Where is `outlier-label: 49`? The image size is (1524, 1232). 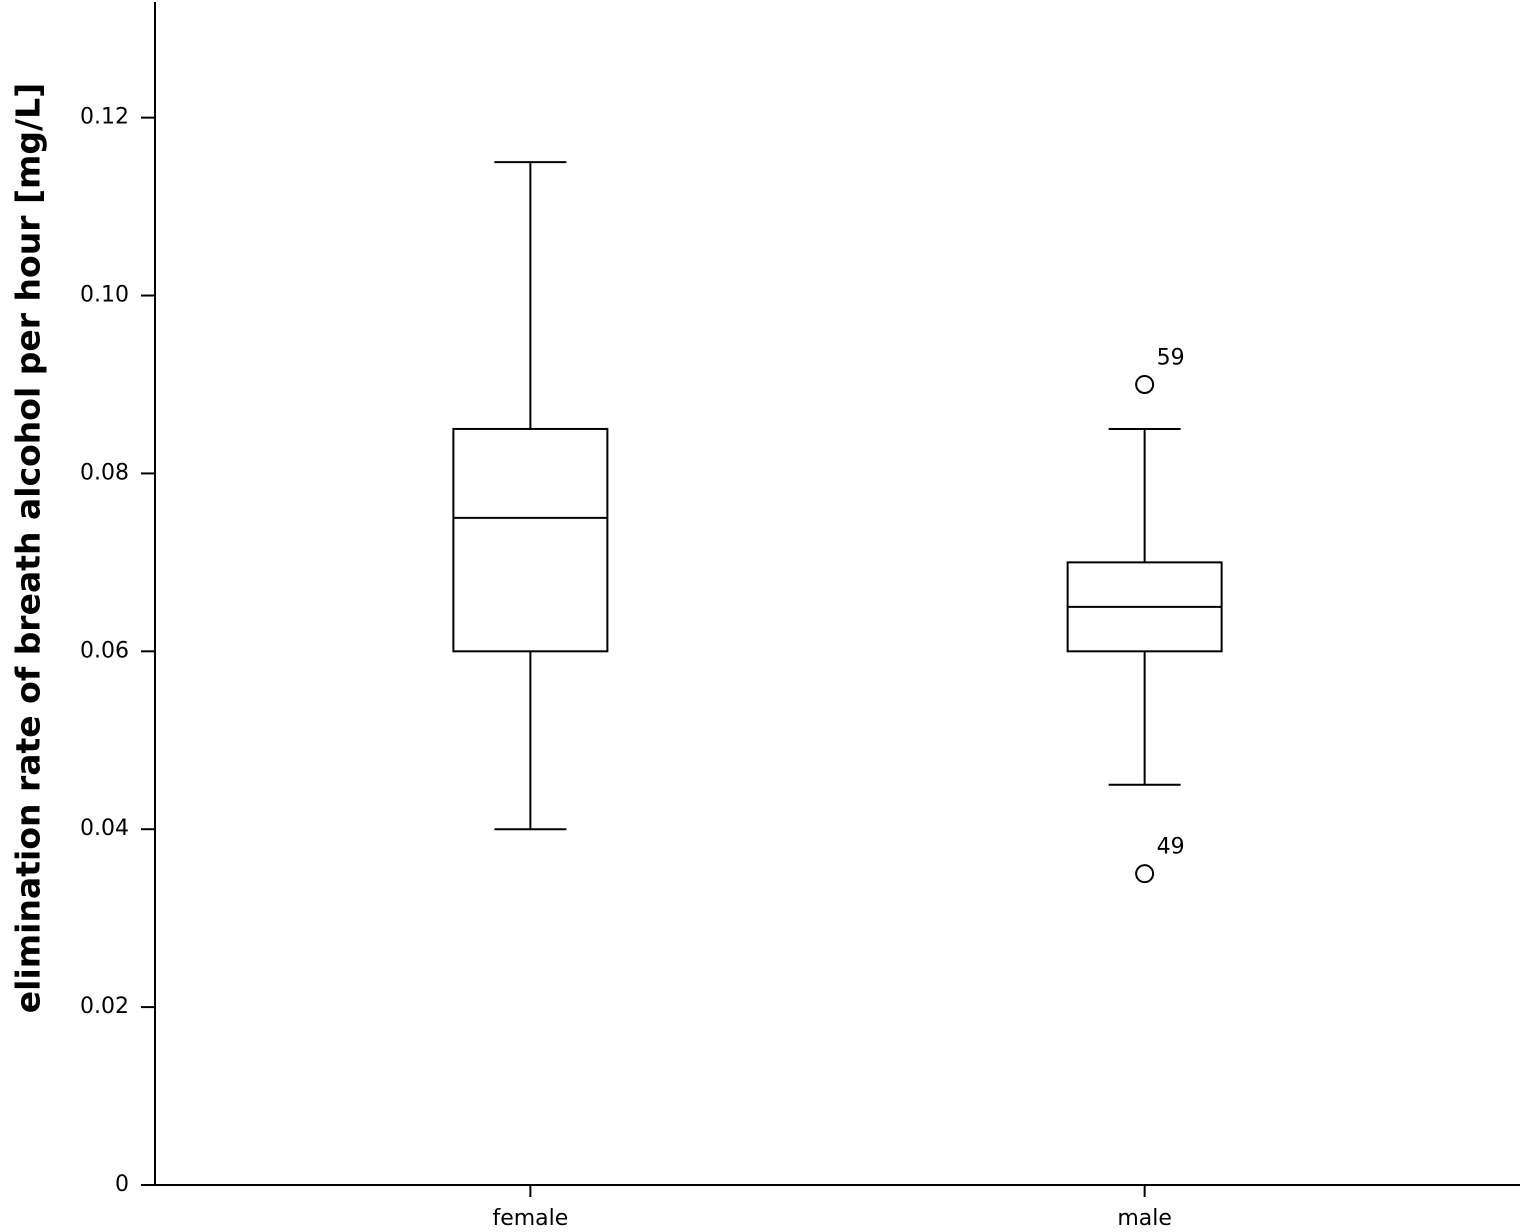
outlier-label: 49 is located at coordinates (1171, 847).